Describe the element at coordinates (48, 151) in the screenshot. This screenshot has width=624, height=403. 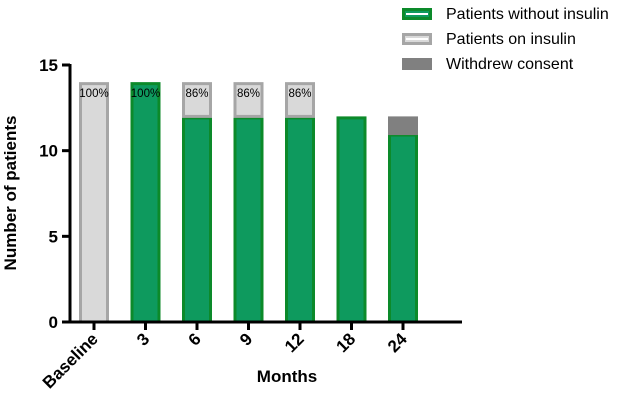
I see `y-tick-label-10: 10` at that location.